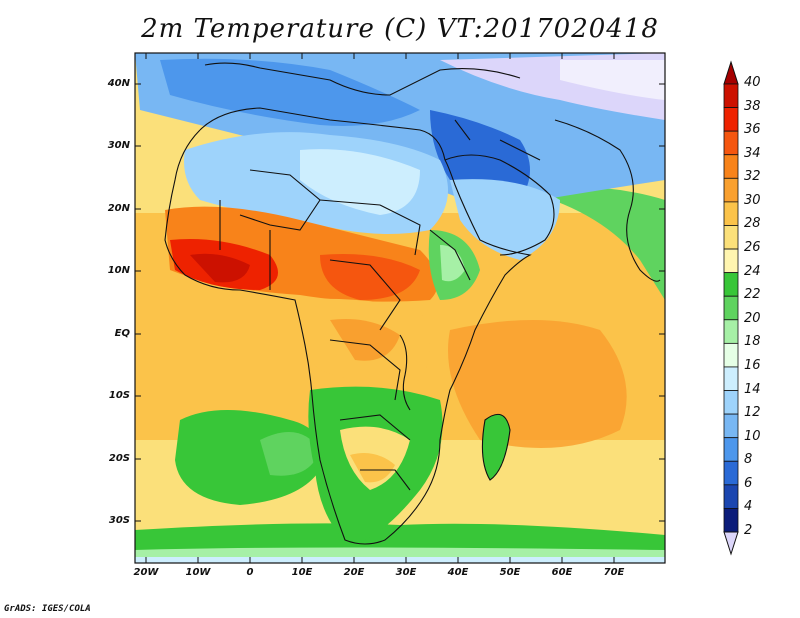  What do you see at coordinates (752, 271) in the screenshot?
I see `colorbar-label: 24` at bounding box center [752, 271].